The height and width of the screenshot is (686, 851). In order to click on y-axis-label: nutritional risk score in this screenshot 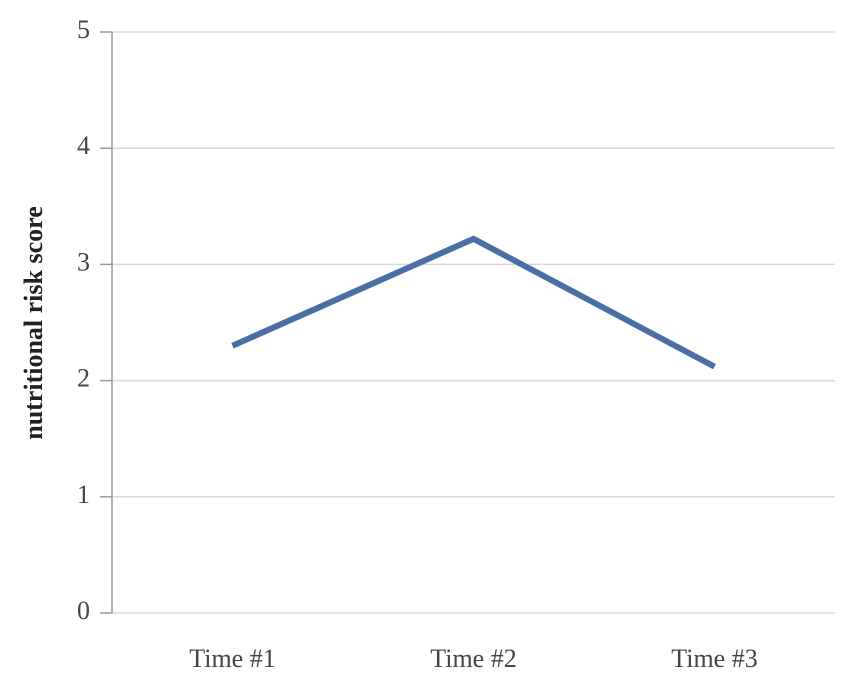, I will do `click(33, 323)`.